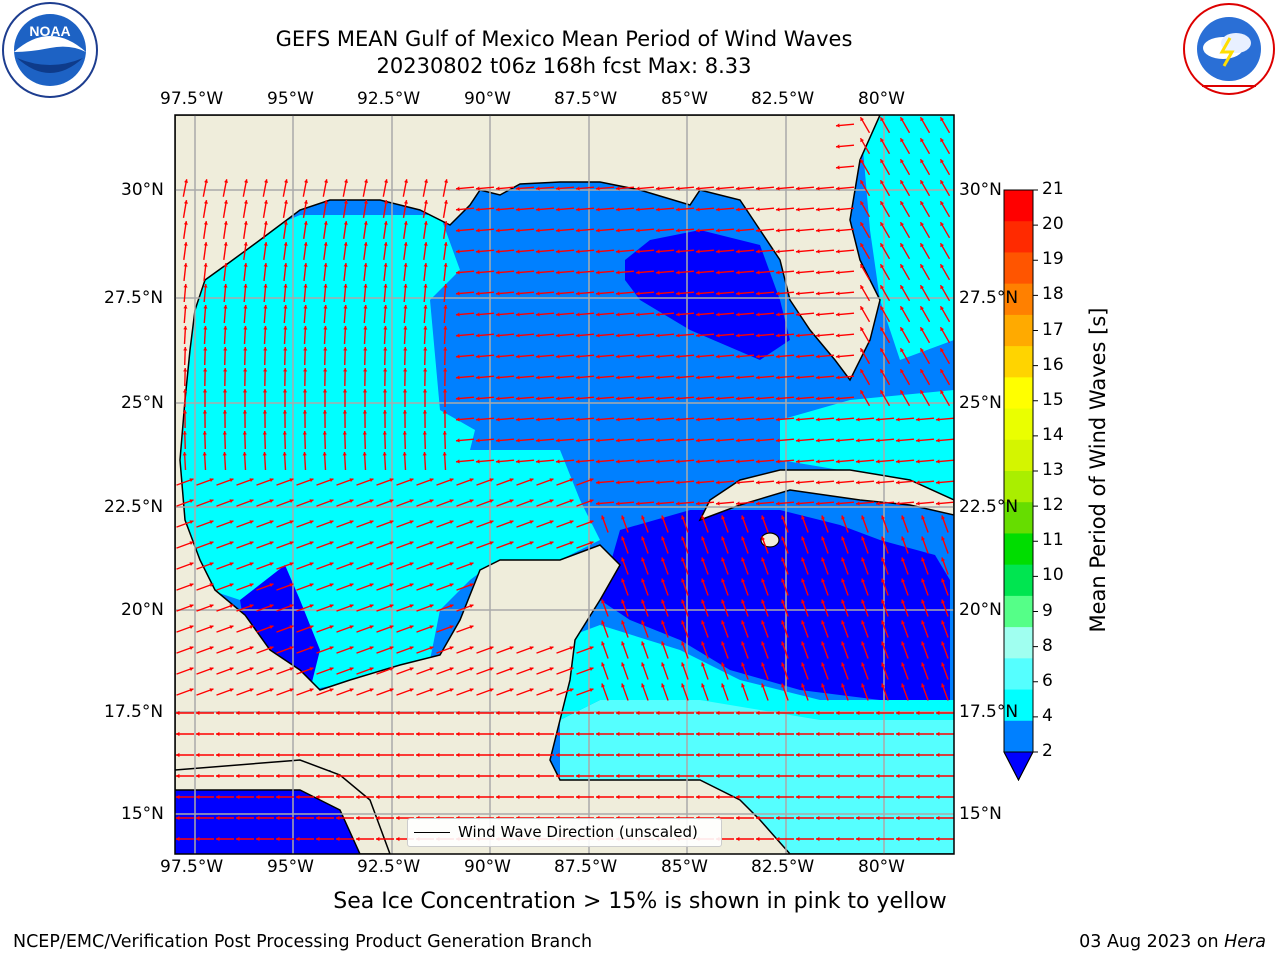 This screenshot has height=960, width=1280. I want to click on lat-label-right: 25°N, so click(980, 403).